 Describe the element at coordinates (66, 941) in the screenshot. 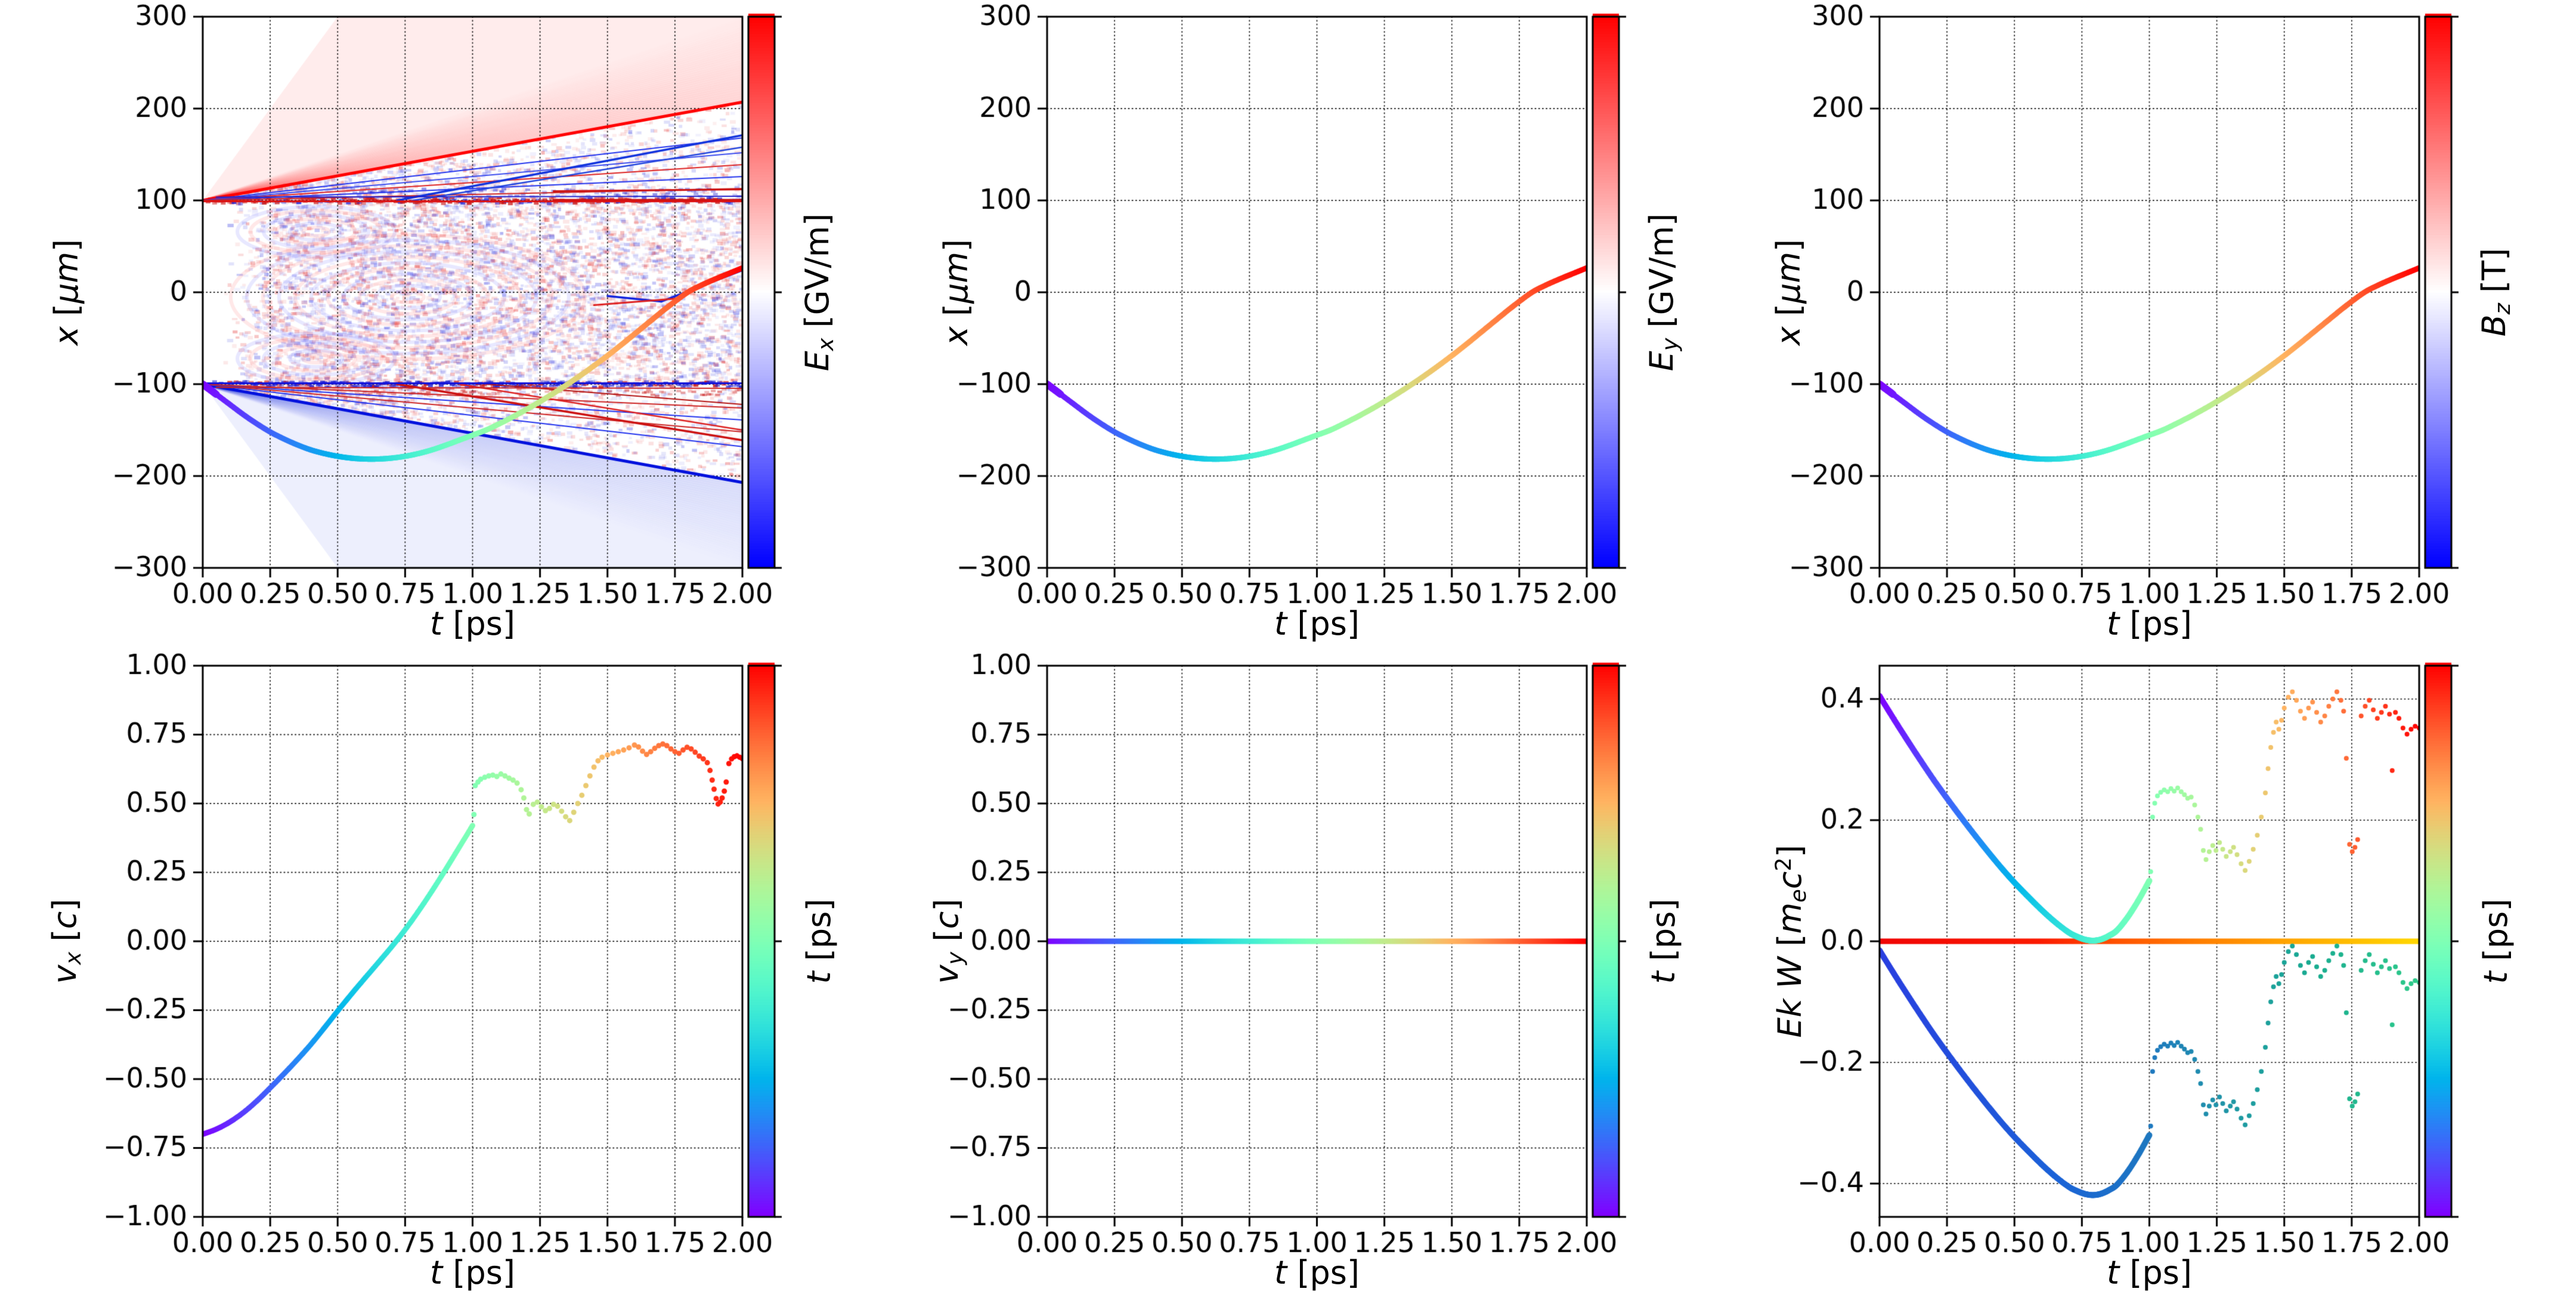

I see `y-axis-label: vx [c]` at that location.